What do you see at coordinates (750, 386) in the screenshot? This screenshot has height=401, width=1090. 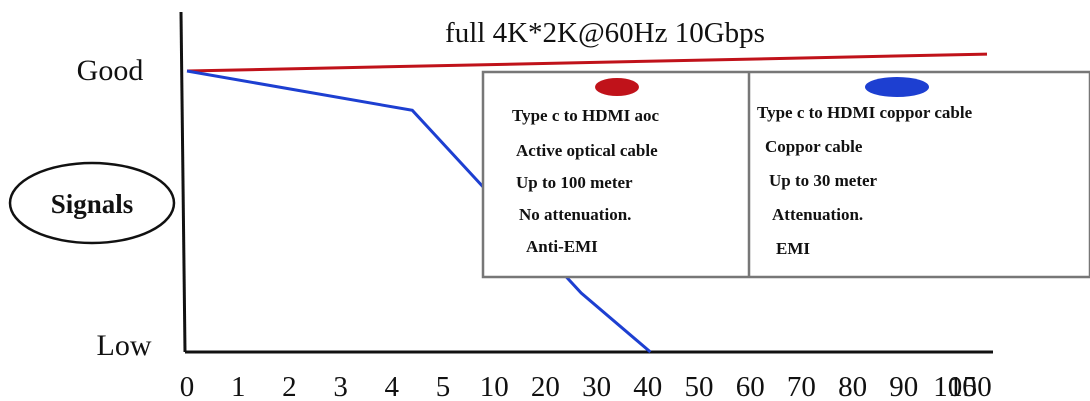 I see `x-tick-label: 60` at bounding box center [750, 386].